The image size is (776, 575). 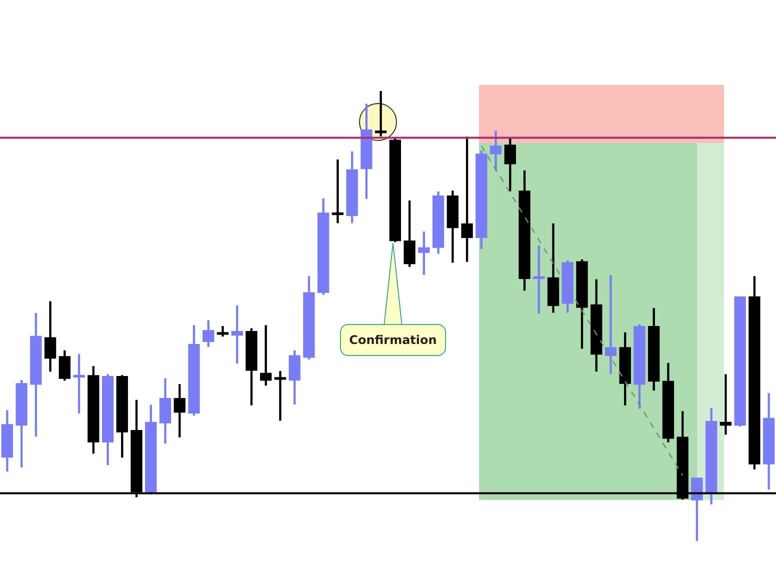 I want to click on annotation: Confirmation, so click(x=393, y=340).